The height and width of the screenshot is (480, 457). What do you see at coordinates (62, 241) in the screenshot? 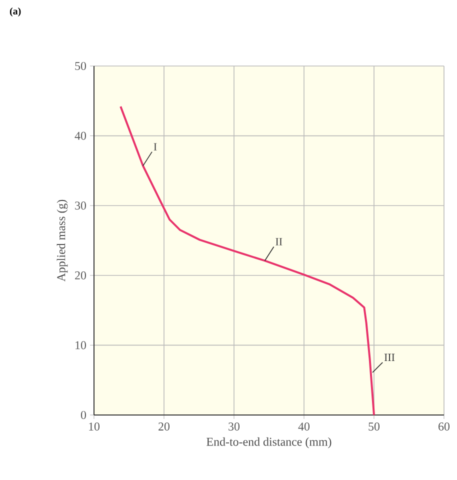
I see `y-axis-title: Applied mass (g)` at bounding box center [62, 241].